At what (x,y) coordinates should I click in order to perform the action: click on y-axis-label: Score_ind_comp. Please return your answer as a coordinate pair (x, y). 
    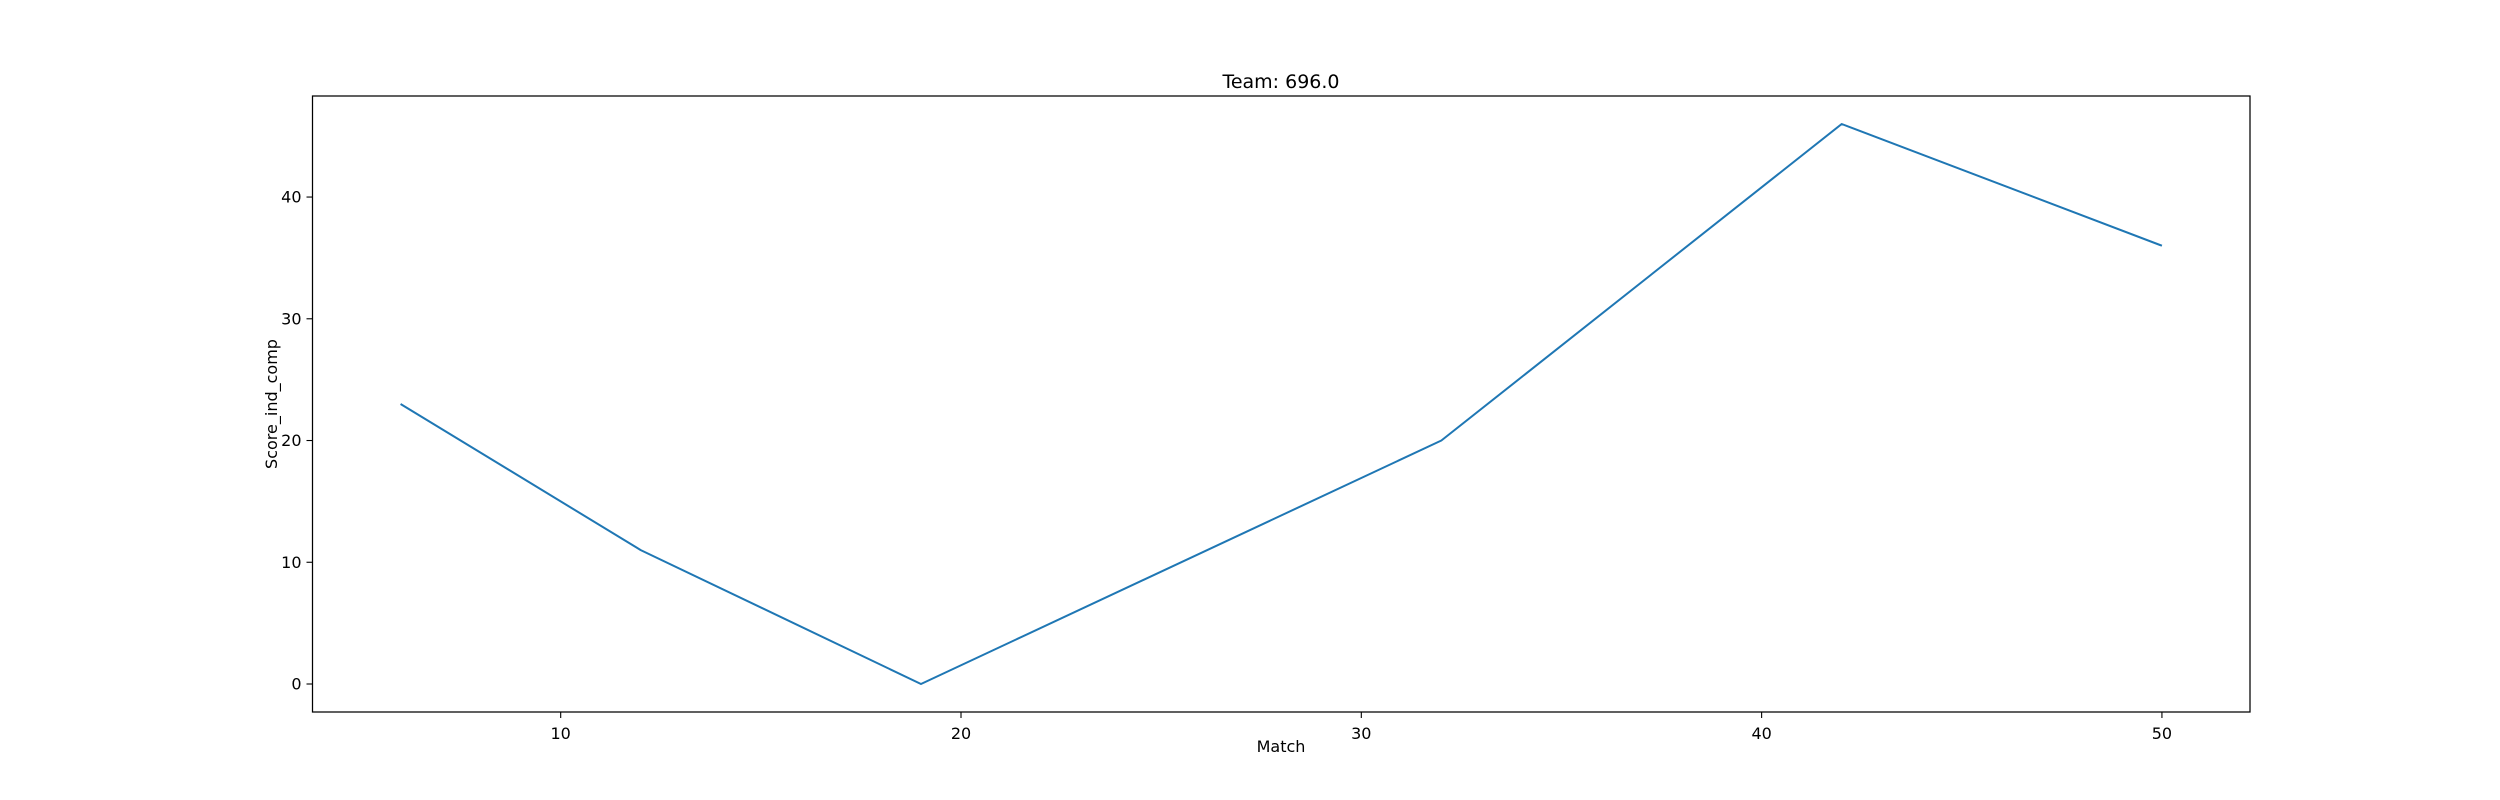
    Looking at the image, I should click on (272, 404).